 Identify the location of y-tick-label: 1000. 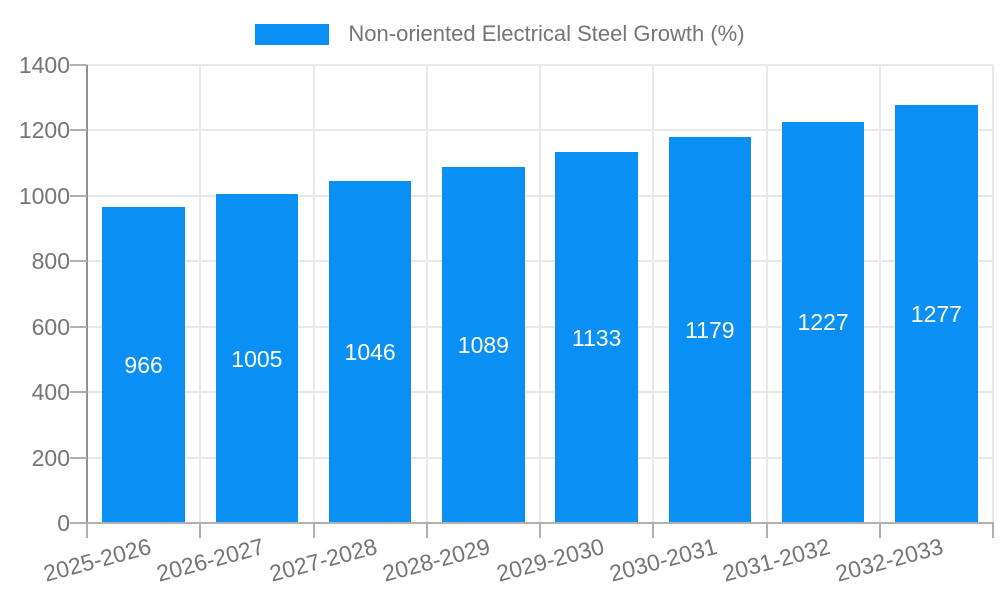
(44, 195).